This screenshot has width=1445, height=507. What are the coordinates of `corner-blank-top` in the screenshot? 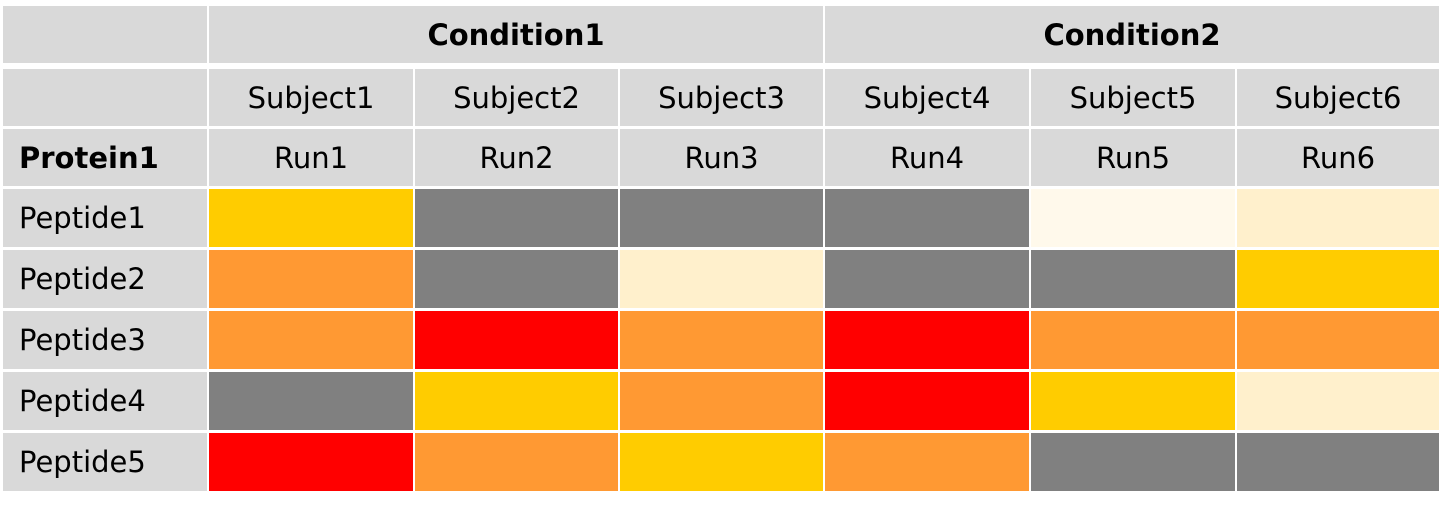 It's located at (105, 34).